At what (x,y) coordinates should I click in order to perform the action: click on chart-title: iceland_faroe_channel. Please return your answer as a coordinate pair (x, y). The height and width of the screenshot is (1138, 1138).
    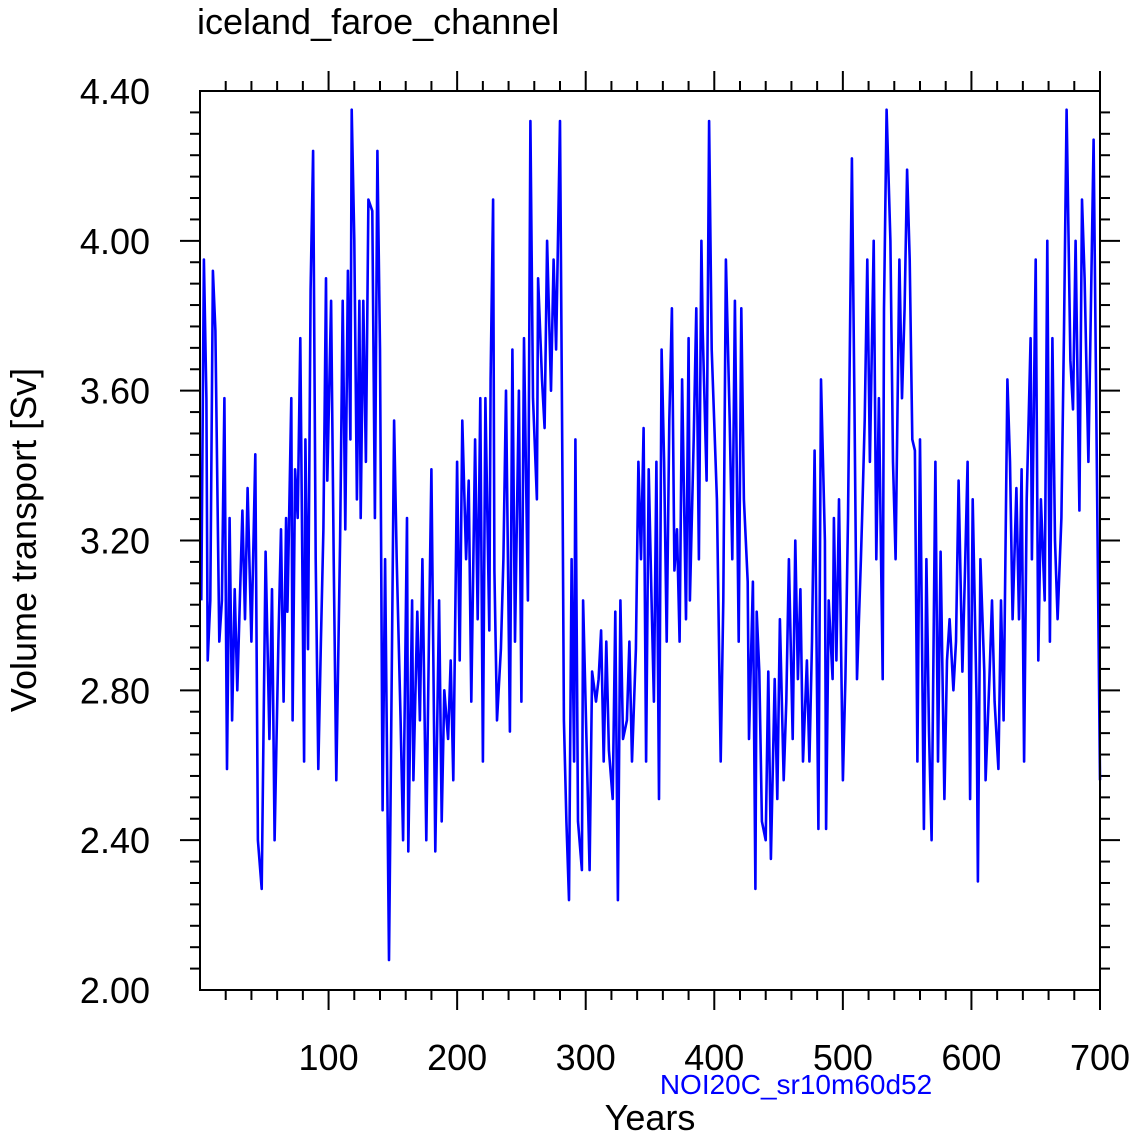
    Looking at the image, I should click on (378, 21).